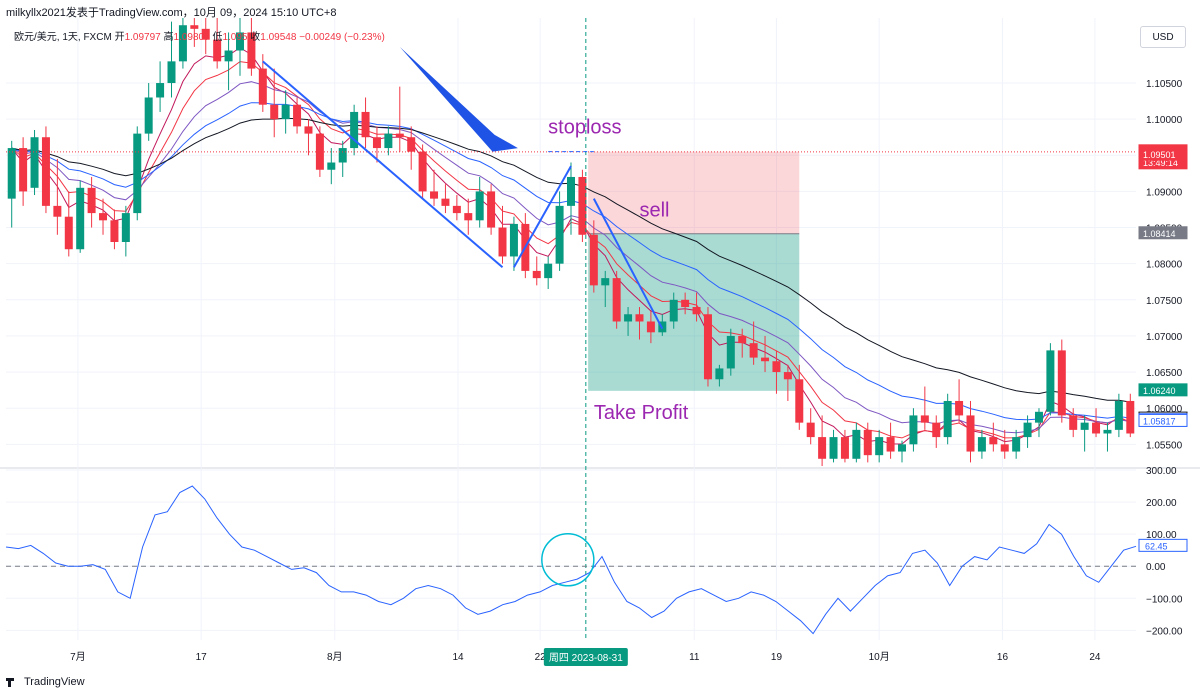  I want to click on close-value: 1.09548, so click(278, 37).